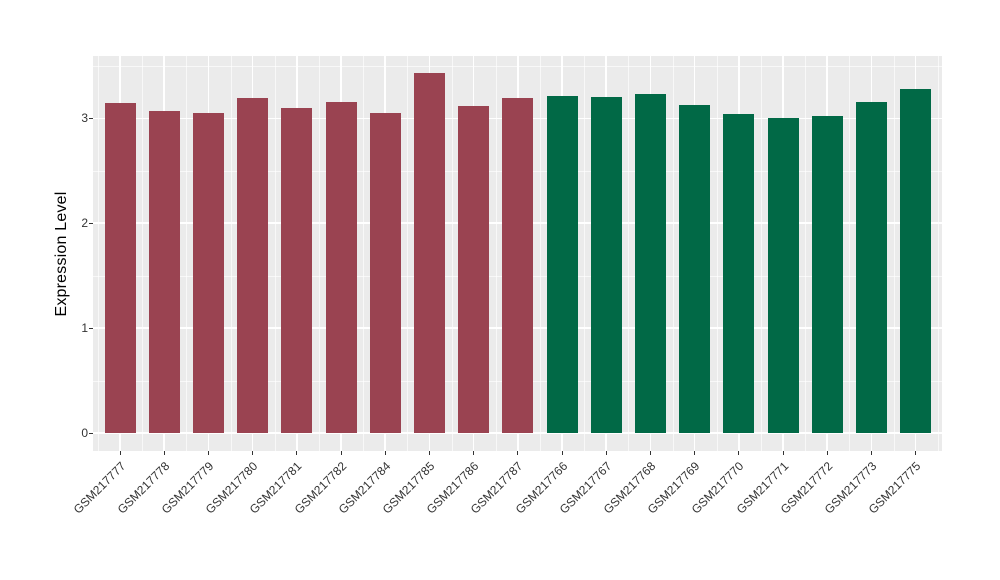  What do you see at coordinates (783, 275) in the screenshot?
I see `bar-GSM217771` at bounding box center [783, 275].